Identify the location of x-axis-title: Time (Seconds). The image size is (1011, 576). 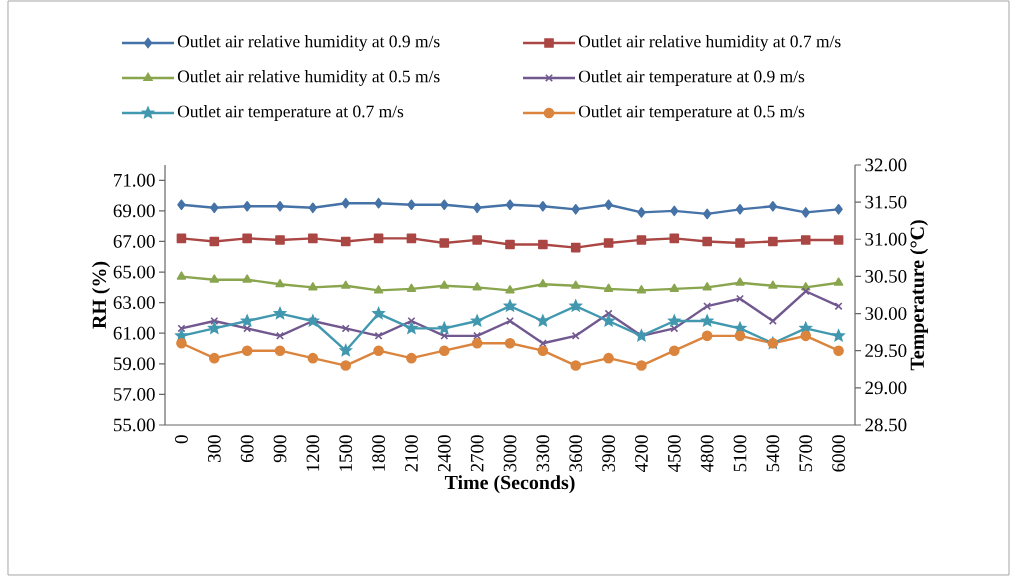
(509, 484).